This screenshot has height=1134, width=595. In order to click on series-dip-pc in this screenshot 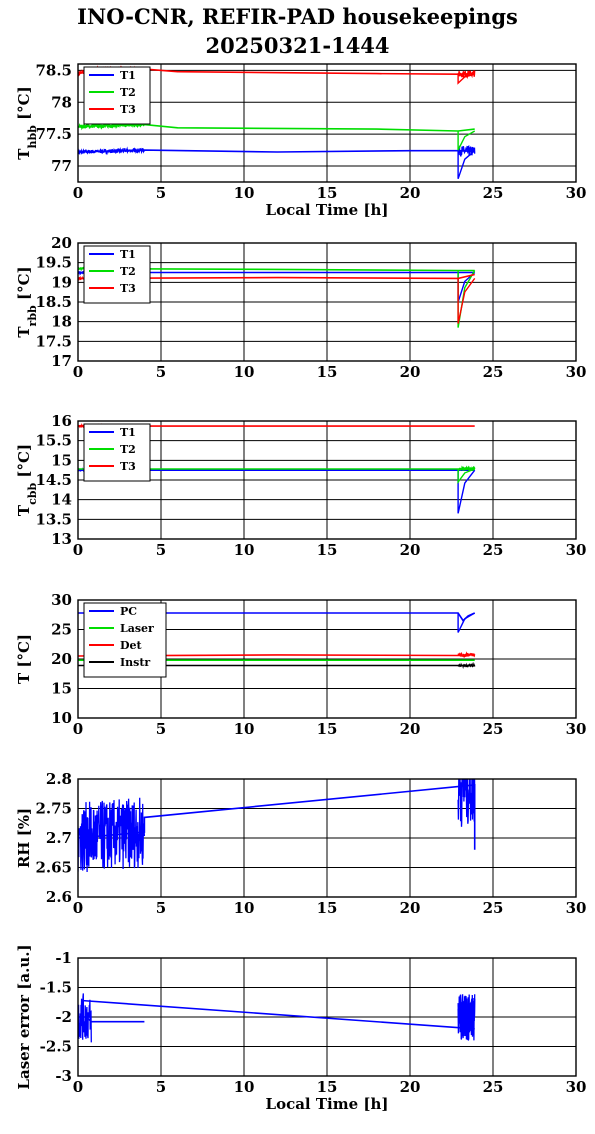, I will do `click(466, 622)`.